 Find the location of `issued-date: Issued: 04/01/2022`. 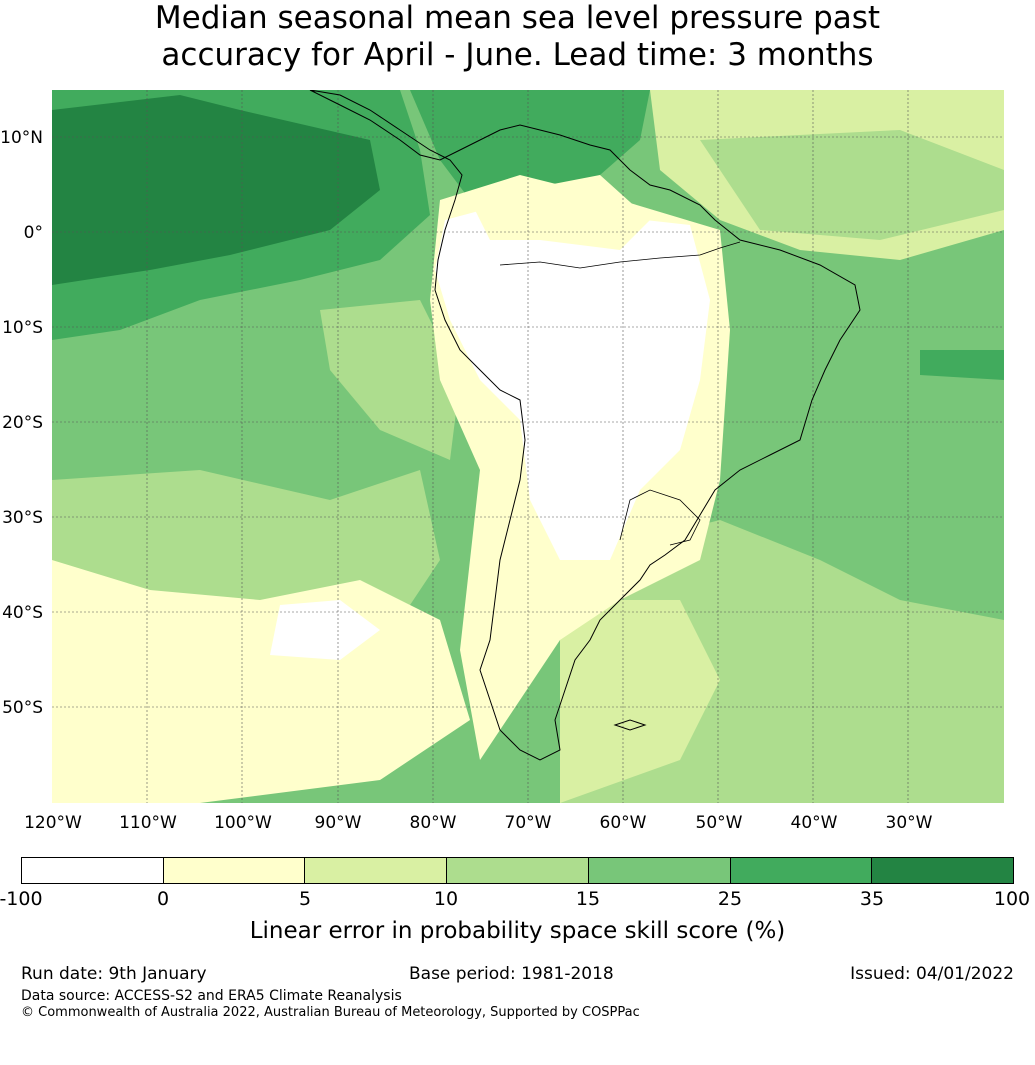

issued-date: Issued: 04/01/2022 is located at coordinates (932, 974).